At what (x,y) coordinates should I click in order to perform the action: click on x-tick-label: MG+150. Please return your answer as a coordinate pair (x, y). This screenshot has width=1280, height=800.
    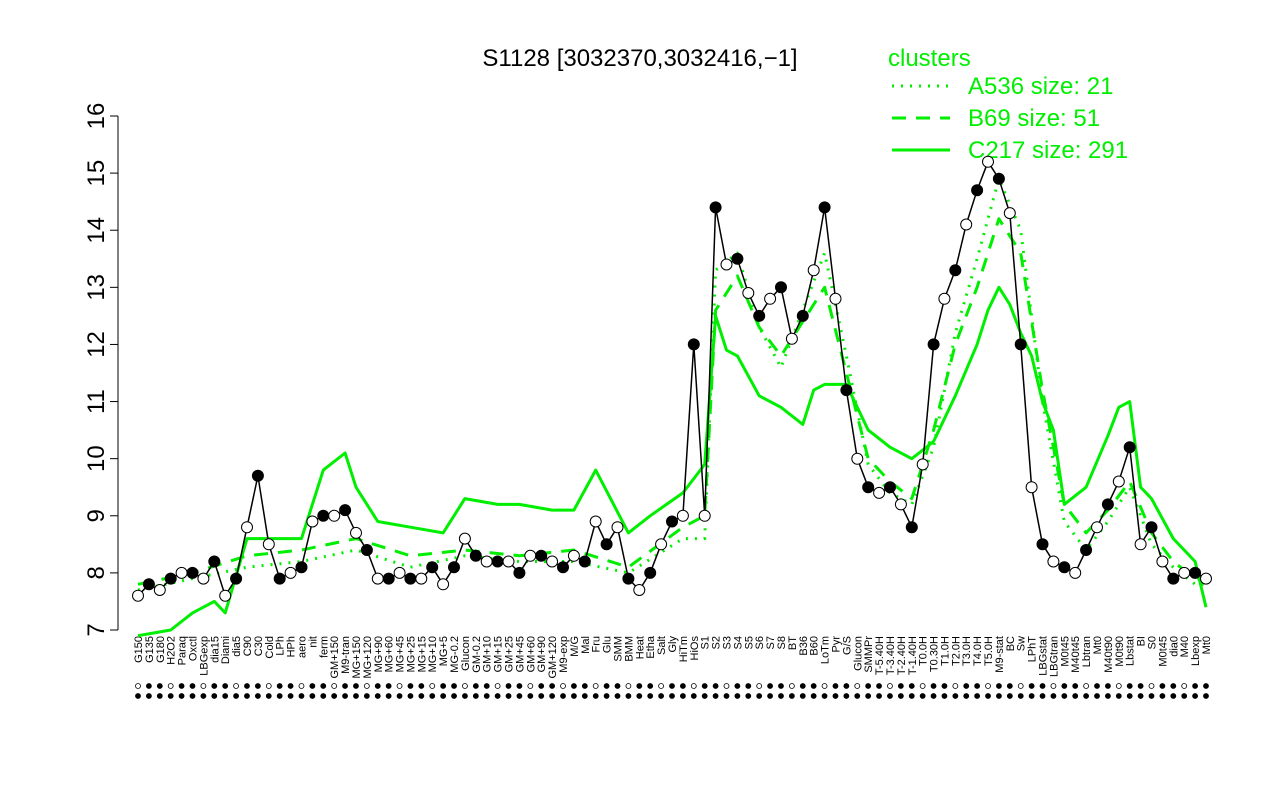
    Looking at the image, I should click on (357, 657).